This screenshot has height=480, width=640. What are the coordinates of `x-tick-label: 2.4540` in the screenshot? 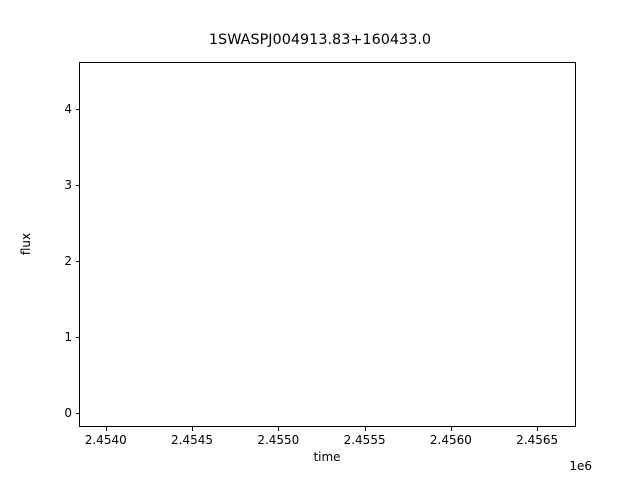 It's located at (105, 440).